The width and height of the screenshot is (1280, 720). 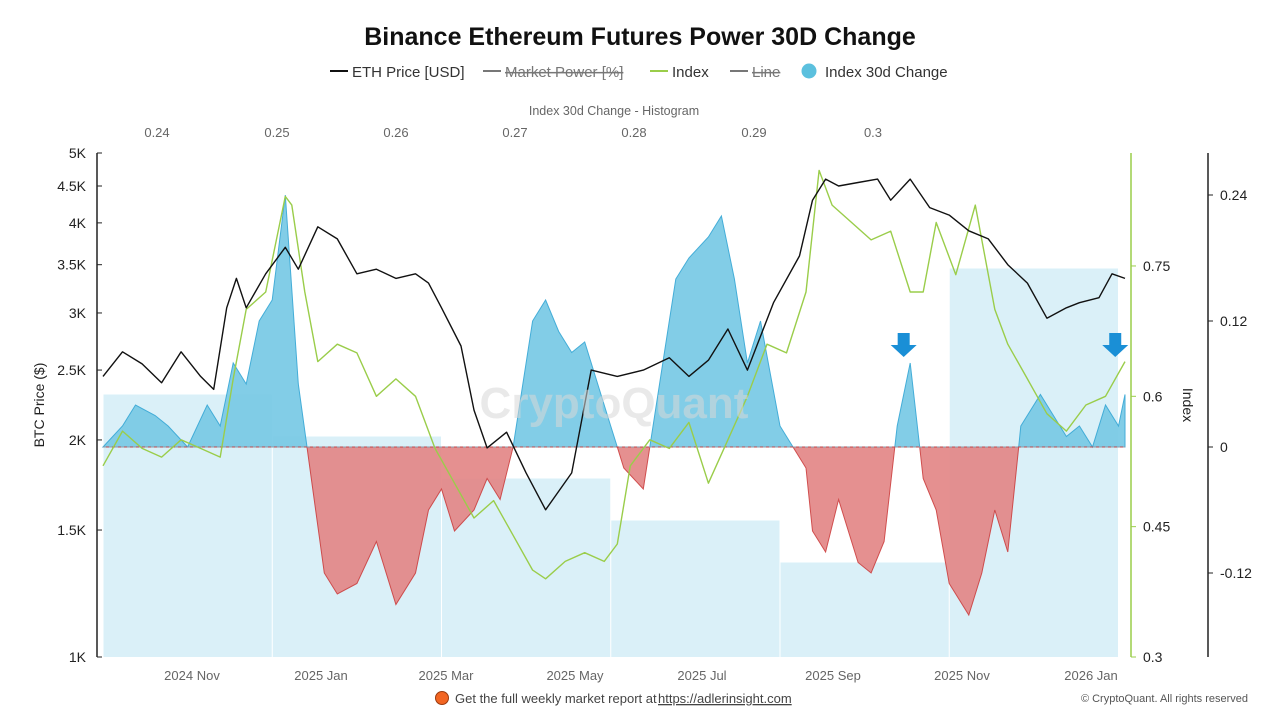 I want to click on footer-text: Get the full weekly market report at, so click(x=556, y=698).